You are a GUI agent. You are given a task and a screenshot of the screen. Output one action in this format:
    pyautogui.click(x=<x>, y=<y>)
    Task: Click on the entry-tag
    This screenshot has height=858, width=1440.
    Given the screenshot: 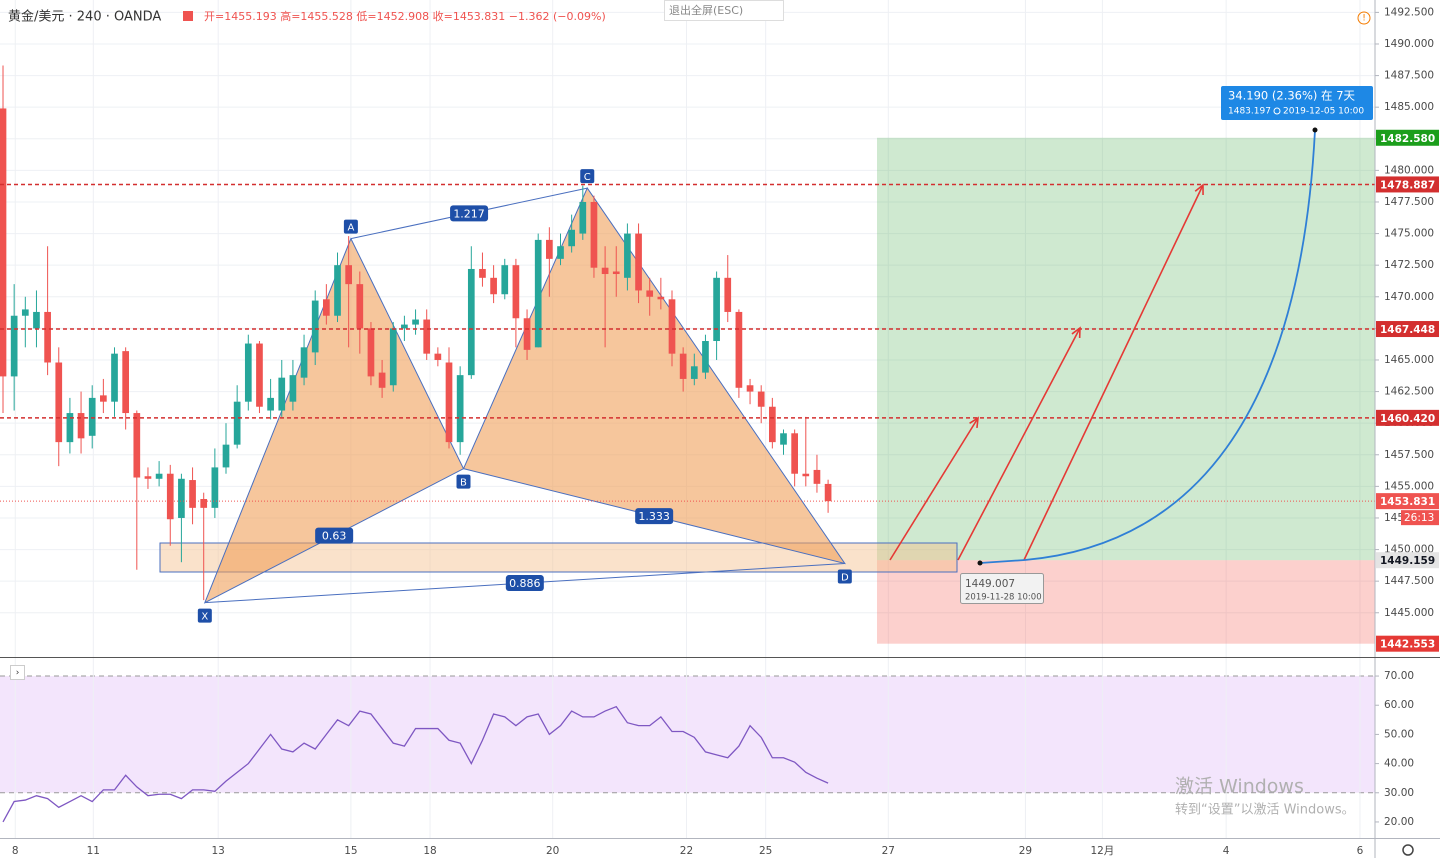 What is the action you would take?
    pyautogui.click(x=1407, y=560)
    